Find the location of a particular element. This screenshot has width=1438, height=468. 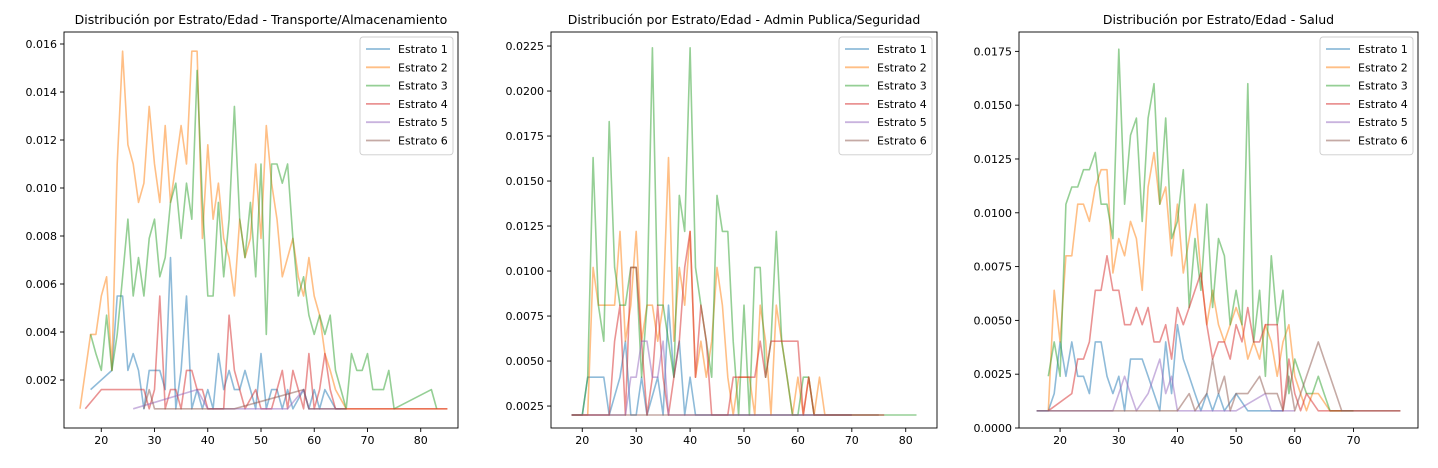

y-tick-label: 0.002 is located at coordinates (42, 380).